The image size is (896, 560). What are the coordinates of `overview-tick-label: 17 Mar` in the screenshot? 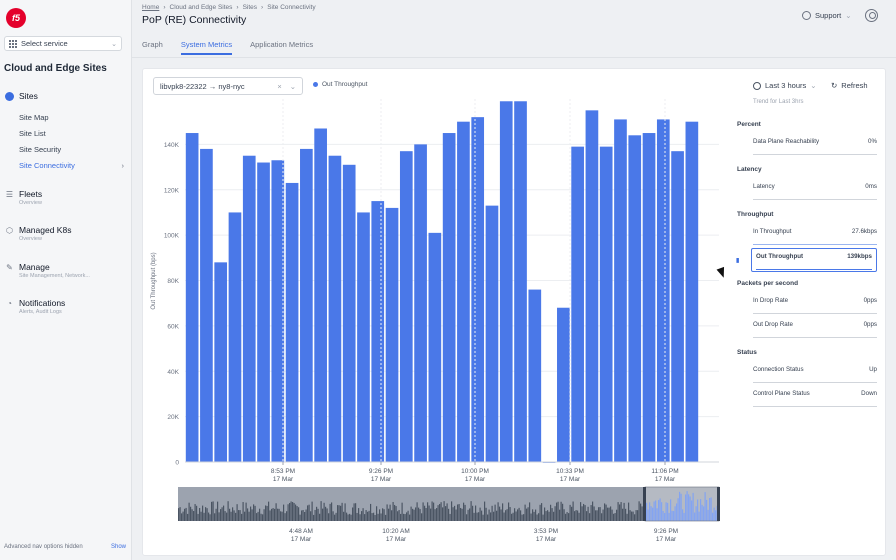 It's located at (301, 539).